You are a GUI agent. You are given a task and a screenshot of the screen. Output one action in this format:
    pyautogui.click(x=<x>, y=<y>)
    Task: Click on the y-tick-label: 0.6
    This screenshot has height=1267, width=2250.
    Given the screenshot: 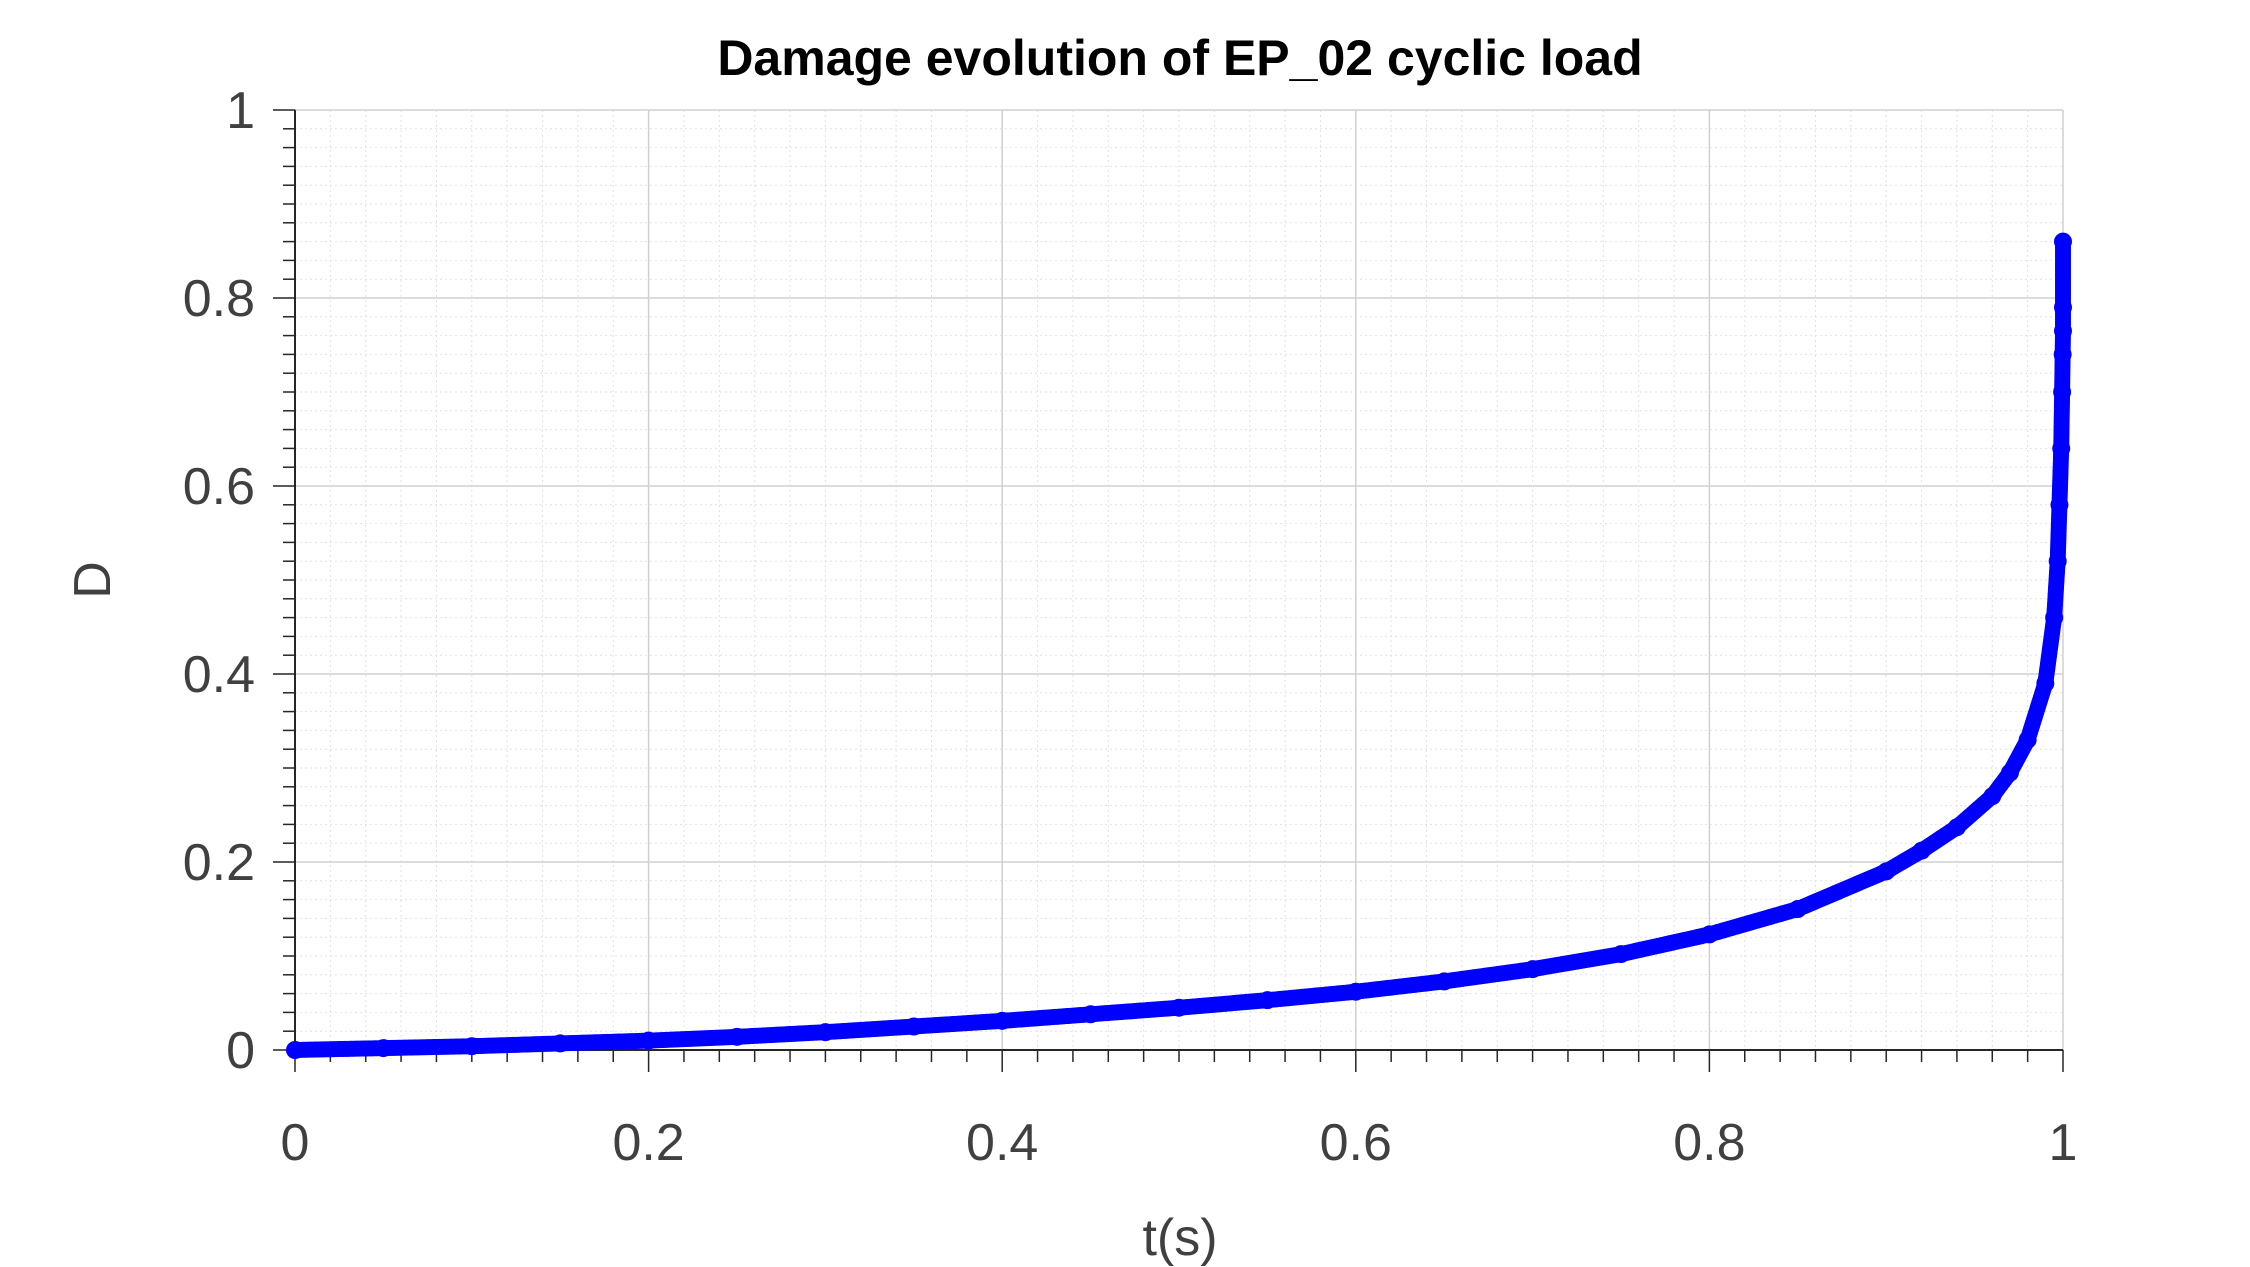 What is the action you would take?
    pyautogui.click(x=219, y=487)
    